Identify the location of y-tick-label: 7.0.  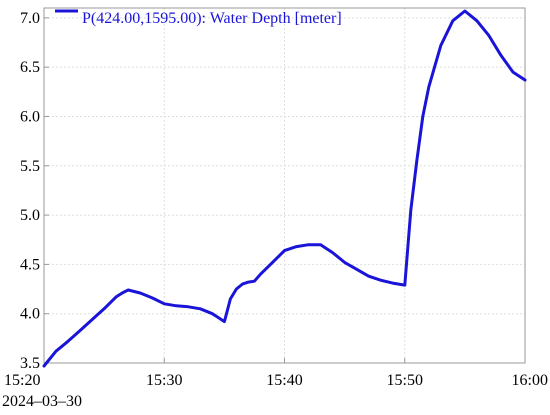
(30, 18).